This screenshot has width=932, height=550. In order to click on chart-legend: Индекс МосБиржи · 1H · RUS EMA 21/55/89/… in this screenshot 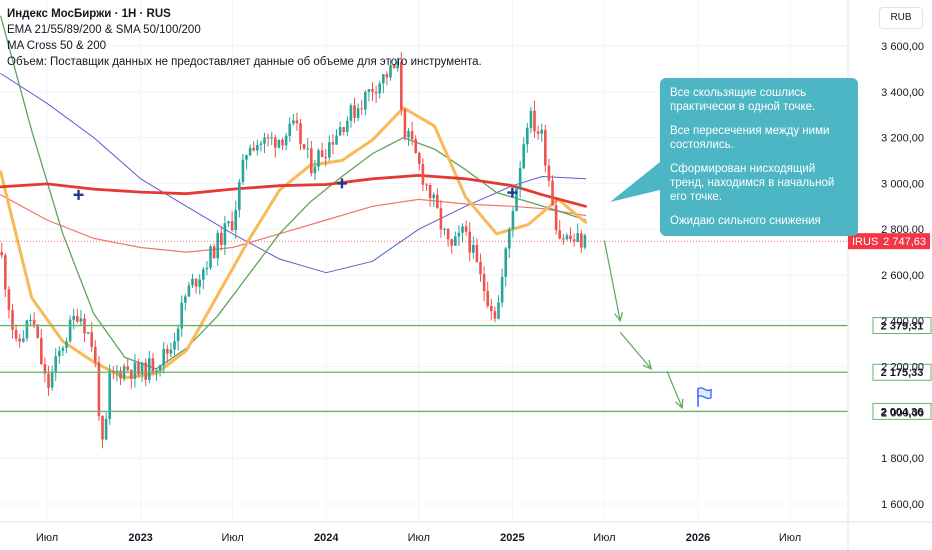, I will do `click(244, 38)`.